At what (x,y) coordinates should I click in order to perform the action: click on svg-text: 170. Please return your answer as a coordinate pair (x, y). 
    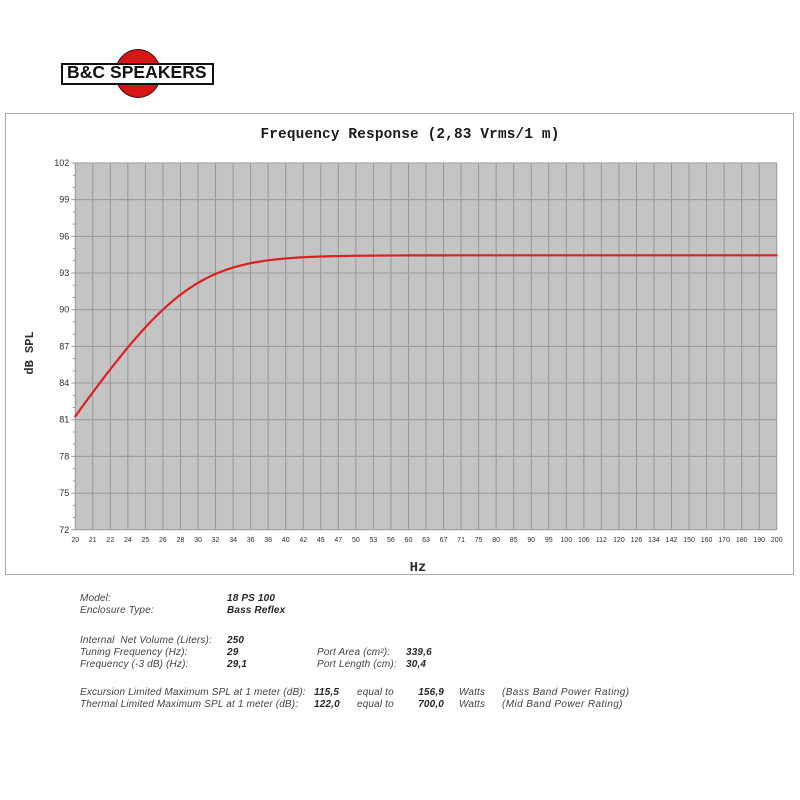
    Looking at the image, I should click on (724, 540).